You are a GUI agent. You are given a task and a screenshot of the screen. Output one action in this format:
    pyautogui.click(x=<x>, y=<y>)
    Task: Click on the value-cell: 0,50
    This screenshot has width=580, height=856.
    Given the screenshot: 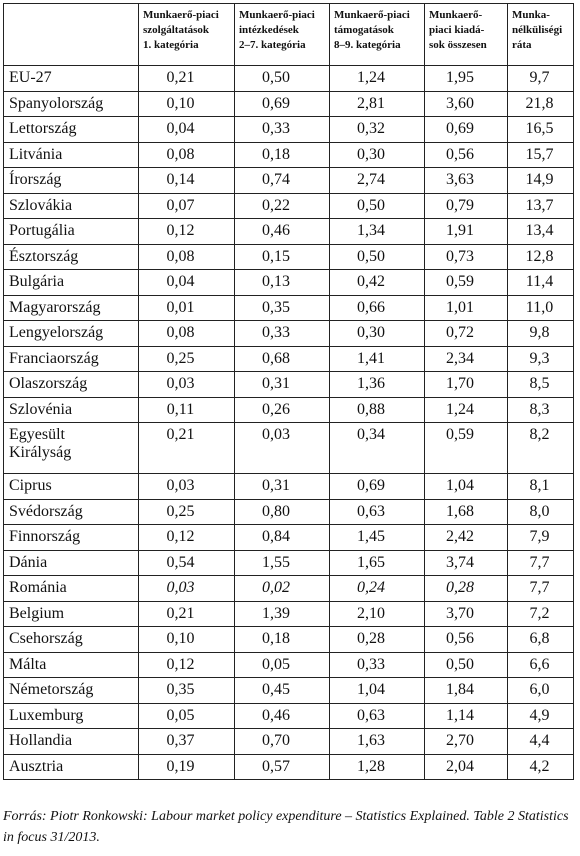 What is the action you would take?
    pyautogui.click(x=282, y=78)
    